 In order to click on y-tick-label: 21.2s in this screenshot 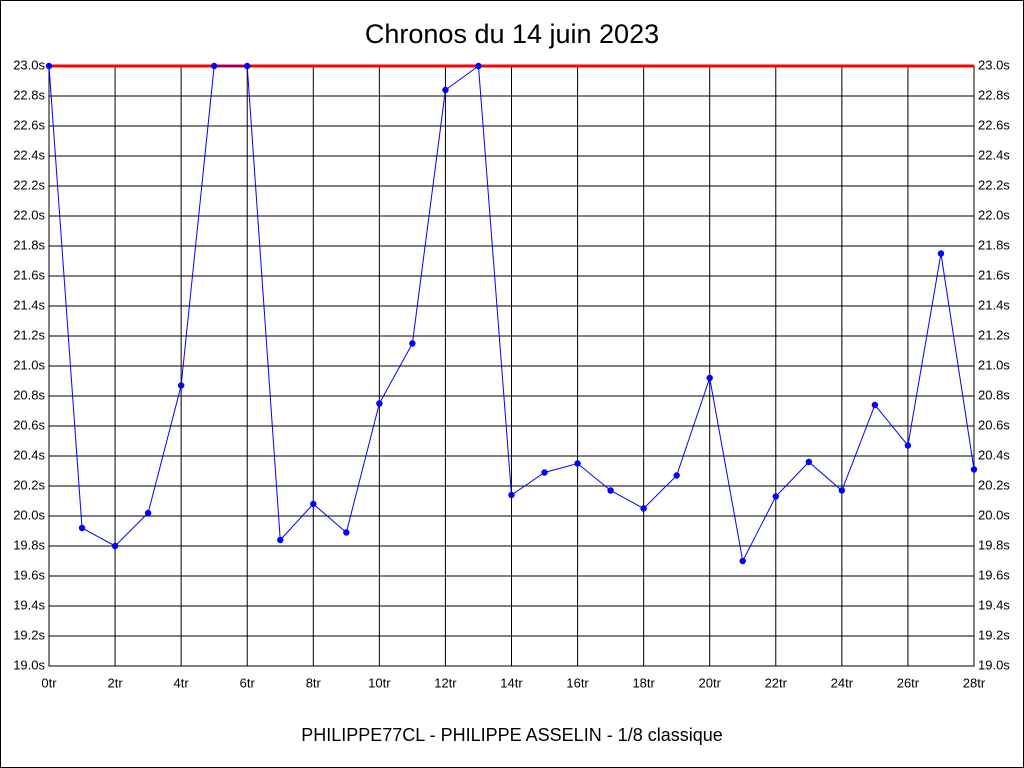, I will do `click(29, 334)`.